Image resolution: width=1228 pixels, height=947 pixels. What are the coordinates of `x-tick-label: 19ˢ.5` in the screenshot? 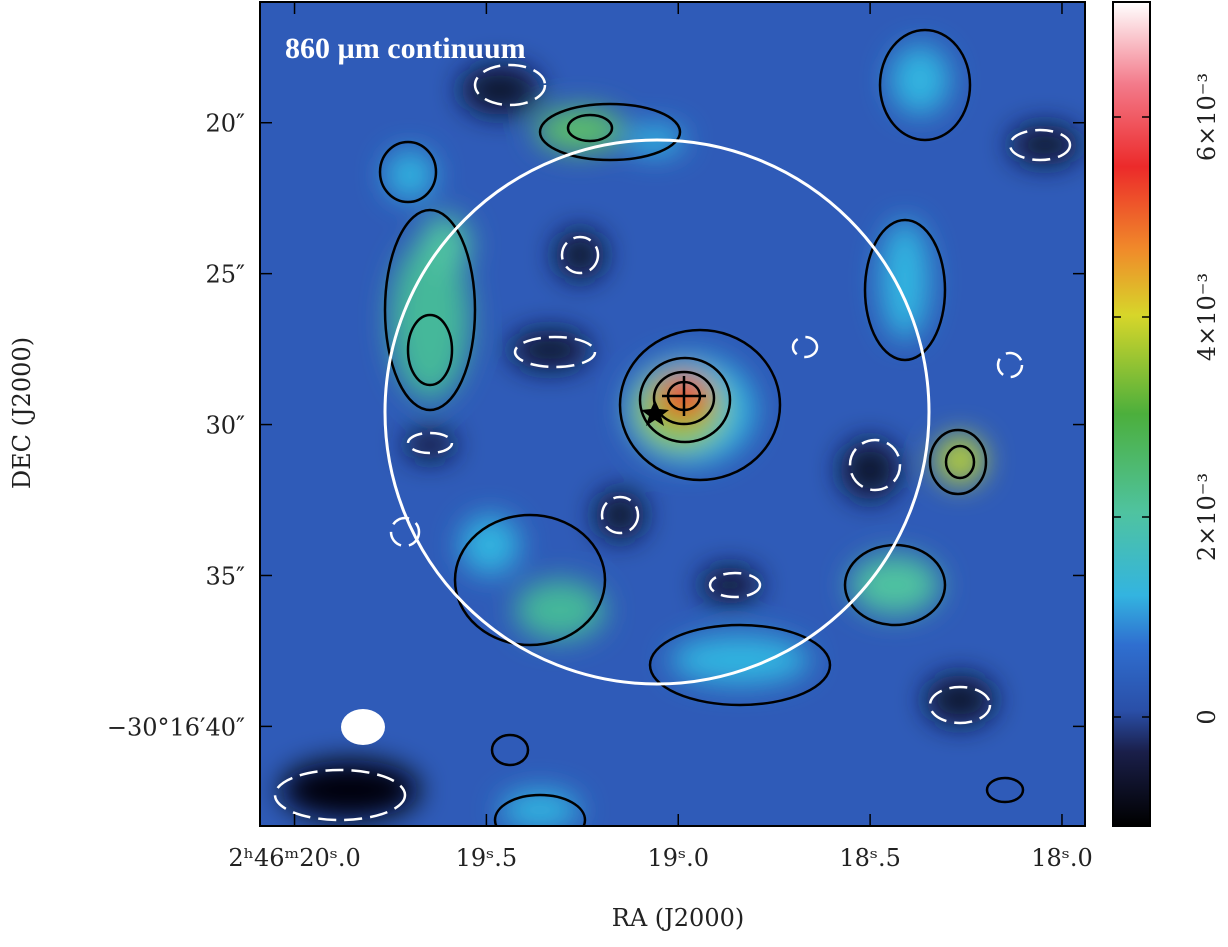 It's located at (487, 858).